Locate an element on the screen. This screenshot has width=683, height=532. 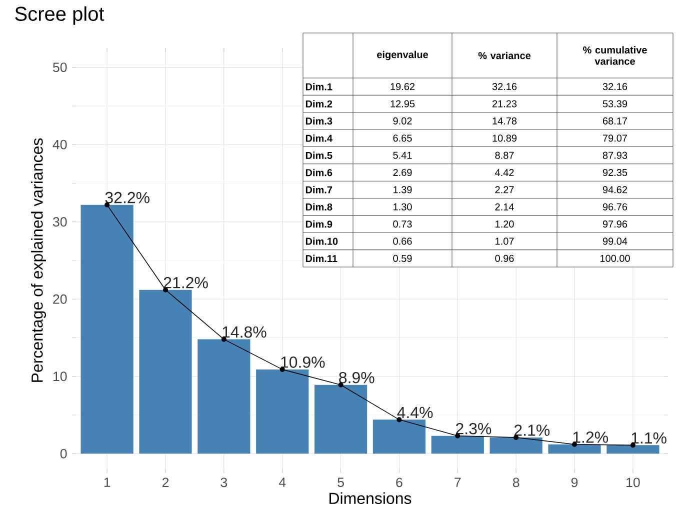
data-label: 100.00 is located at coordinates (615, 258).